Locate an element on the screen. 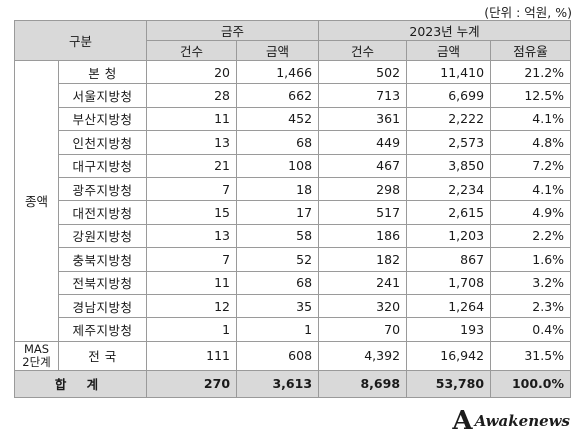 The width and height of the screenshot is (580, 442). total-cell-yr-count: 8,698 is located at coordinates (363, 383).